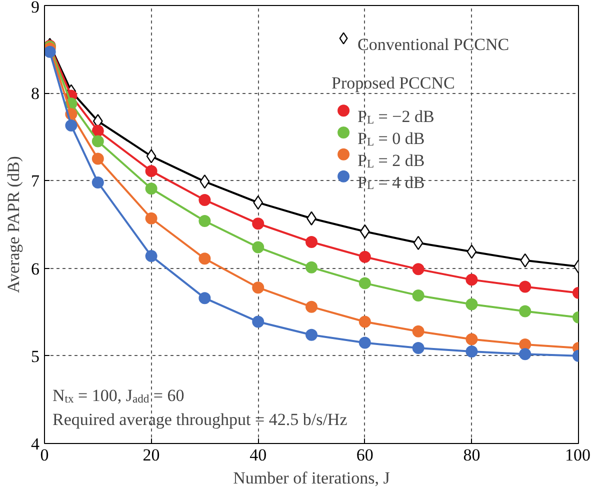 Image resolution: width=593 pixels, height=495 pixels. Describe the element at coordinates (577, 455) in the screenshot. I see `x-tick-label: 100` at that location.